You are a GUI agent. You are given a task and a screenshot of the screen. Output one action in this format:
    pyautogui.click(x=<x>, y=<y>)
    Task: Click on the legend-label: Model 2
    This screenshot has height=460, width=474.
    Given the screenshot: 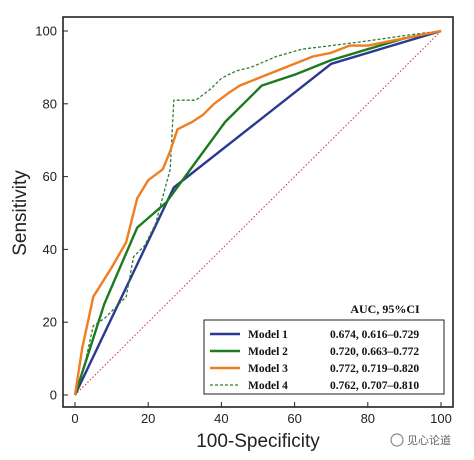 What is the action you would take?
    pyautogui.click(x=268, y=352)
    